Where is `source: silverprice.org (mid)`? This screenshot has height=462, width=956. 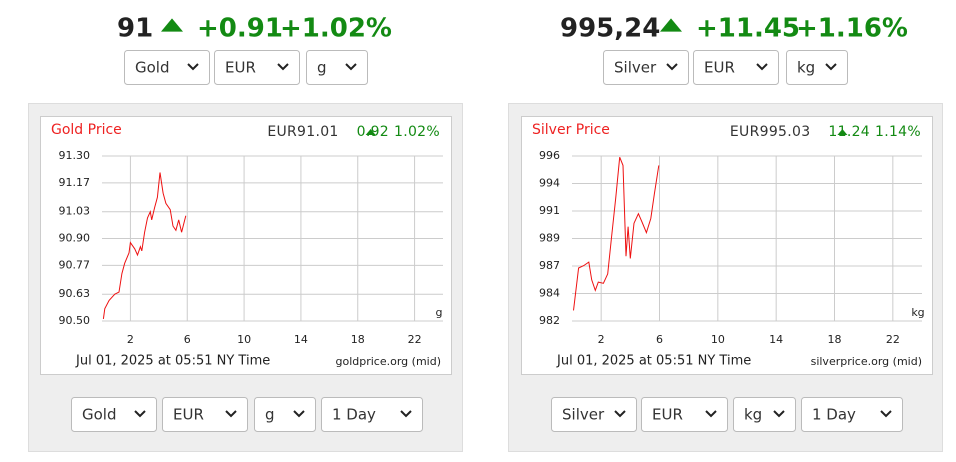 source: silverprice.org (mid) is located at coordinates (866, 361).